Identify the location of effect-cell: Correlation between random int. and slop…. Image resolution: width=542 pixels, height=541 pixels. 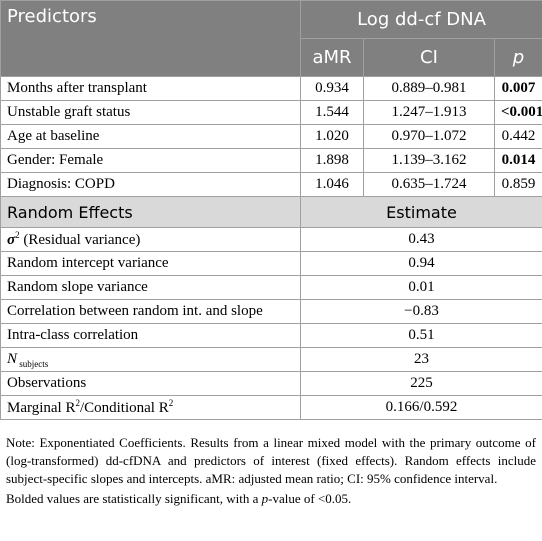
(150, 311).